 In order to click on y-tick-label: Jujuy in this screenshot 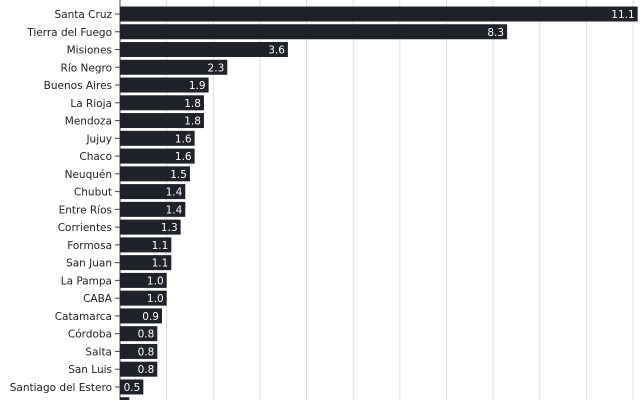, I will do `click(98, 139)`.